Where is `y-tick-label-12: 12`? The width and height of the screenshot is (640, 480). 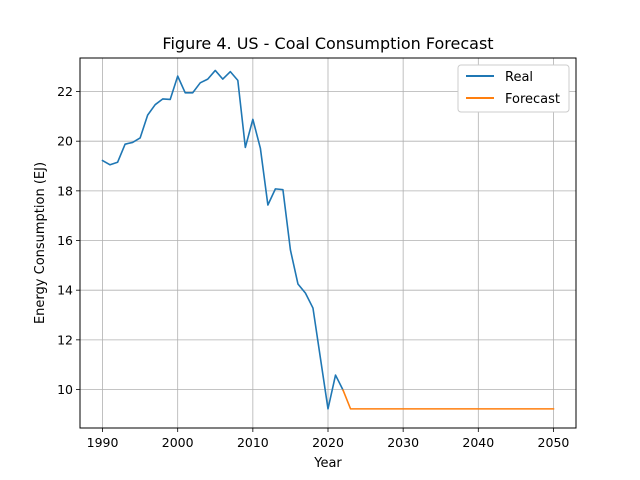 y-tick-label-12: 12 is located at coordinates (65, 339).